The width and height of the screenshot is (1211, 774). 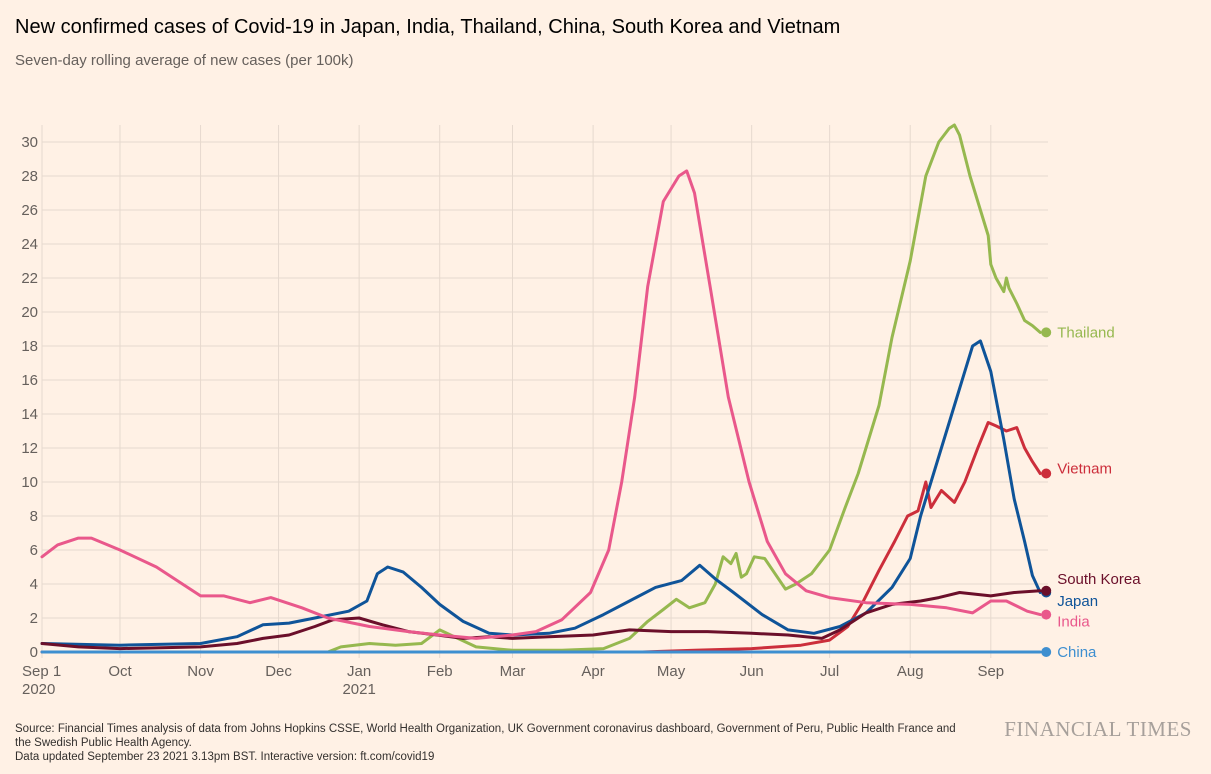 I want to click on y-tick-label: 8, so click(x=34, y=516).